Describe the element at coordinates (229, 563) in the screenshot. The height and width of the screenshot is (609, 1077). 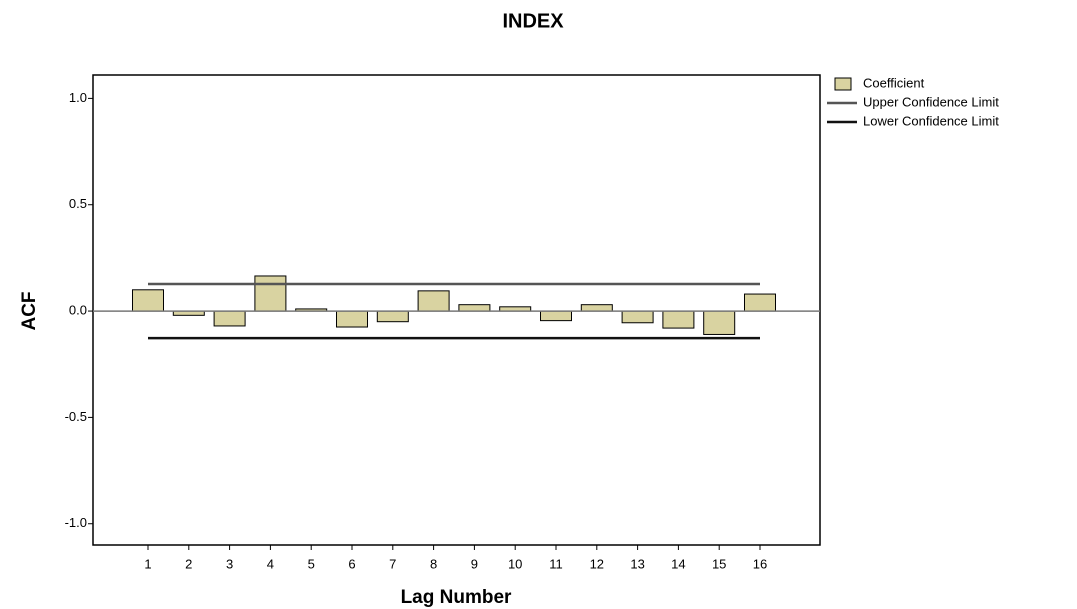
I see `x-tick-label: 3` at that location.